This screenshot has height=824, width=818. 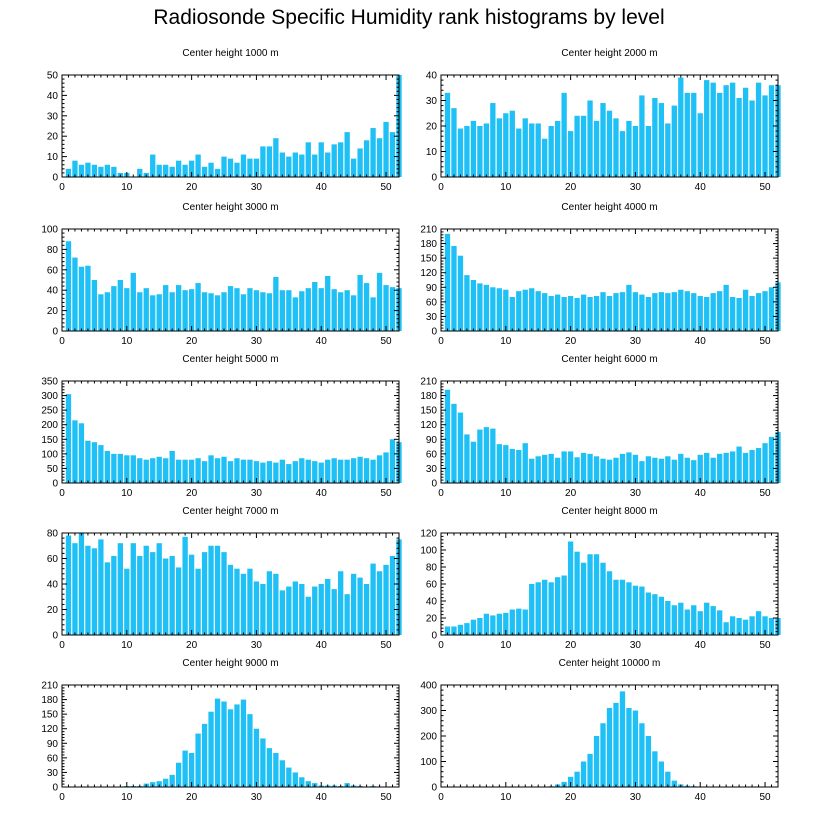 What do you see at coordinates (230, 511) in the screenshot?
I see `panel-title: Center height 7000 m` at bounding box center [230, 511].